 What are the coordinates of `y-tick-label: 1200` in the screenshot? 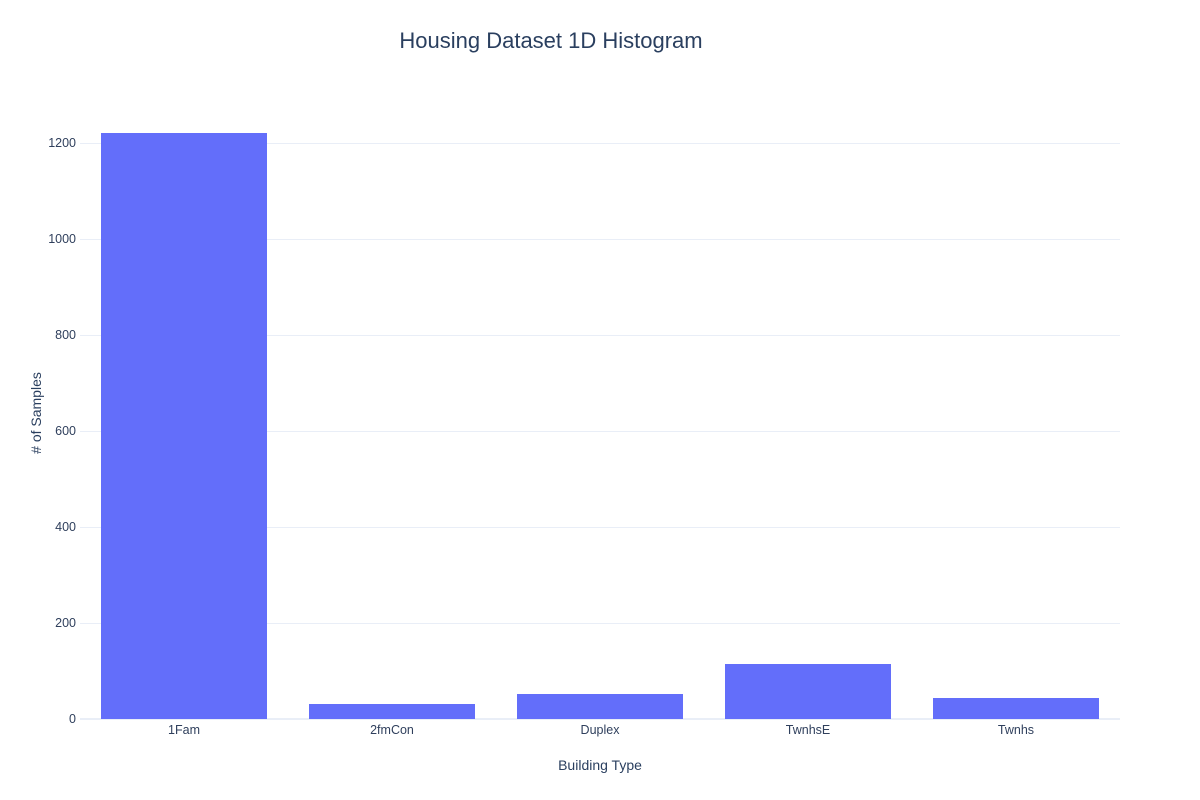 It's located at (62, 143).